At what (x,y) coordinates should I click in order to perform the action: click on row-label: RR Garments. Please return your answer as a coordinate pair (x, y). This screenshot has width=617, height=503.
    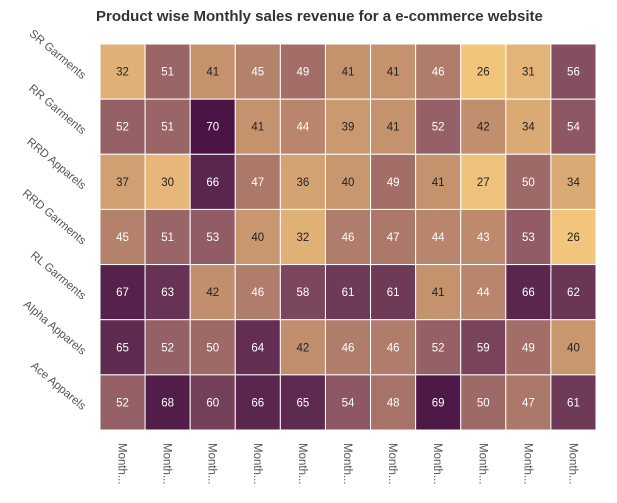
    Looking at the image, I should click on (57, 110).